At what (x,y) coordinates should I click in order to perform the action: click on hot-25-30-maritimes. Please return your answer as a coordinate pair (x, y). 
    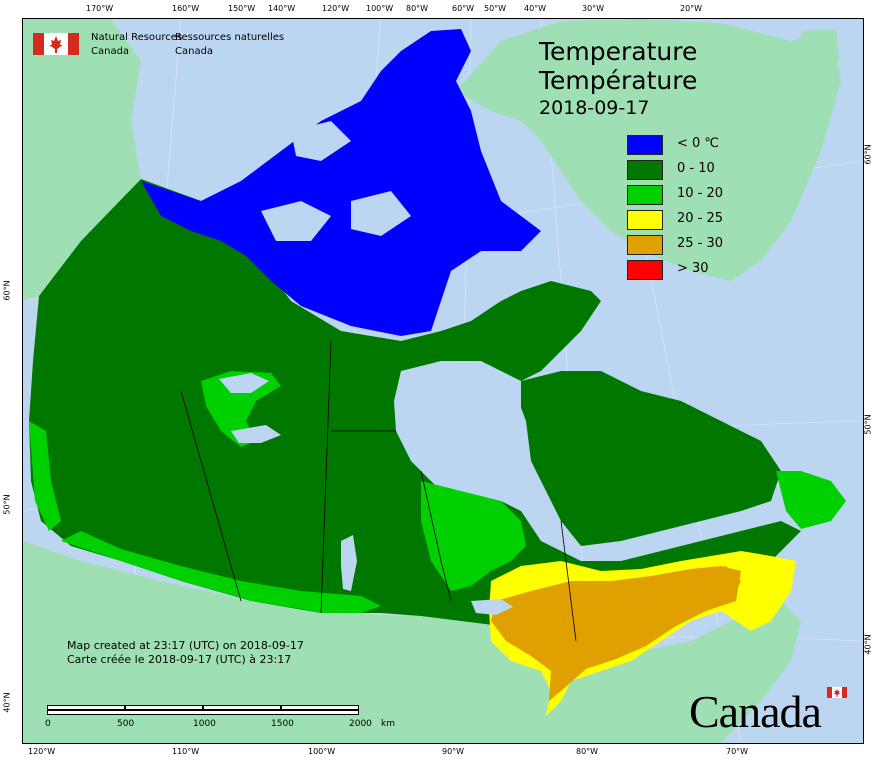
    Looking at the image, I should click on (721, 583).